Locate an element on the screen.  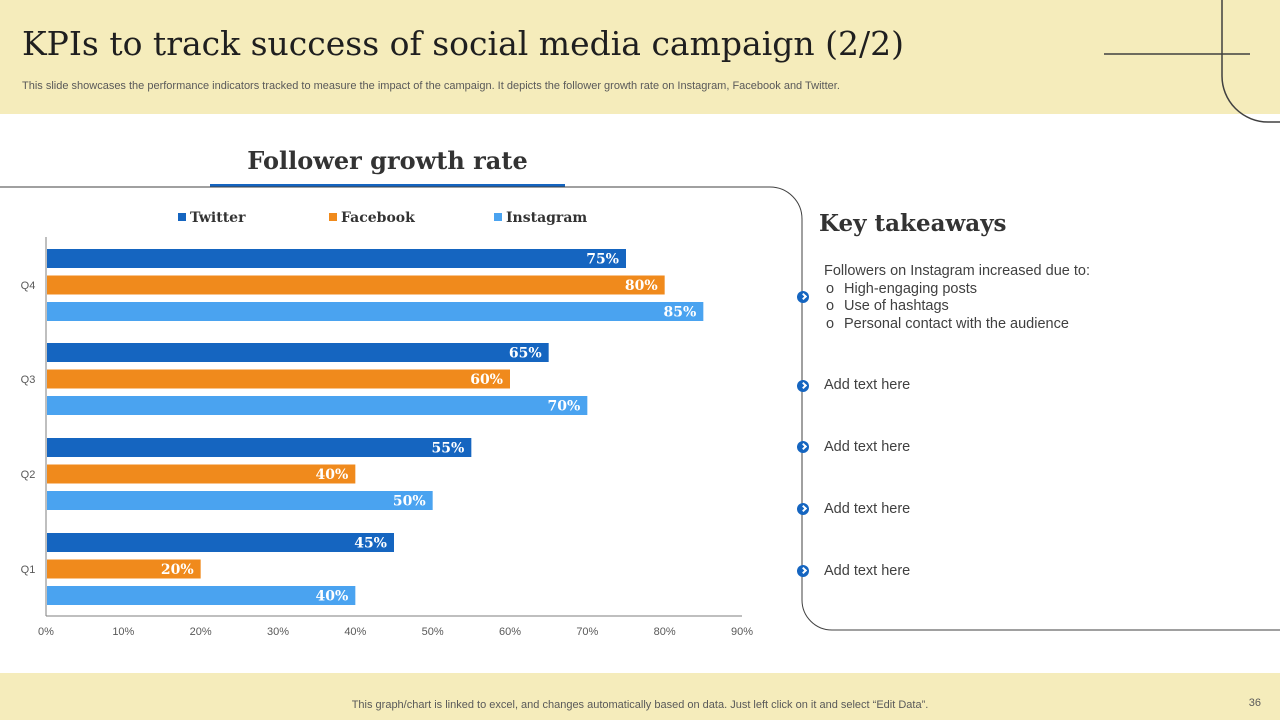
takeaway-item-2: Add text here is located at coordinates (867, 385).